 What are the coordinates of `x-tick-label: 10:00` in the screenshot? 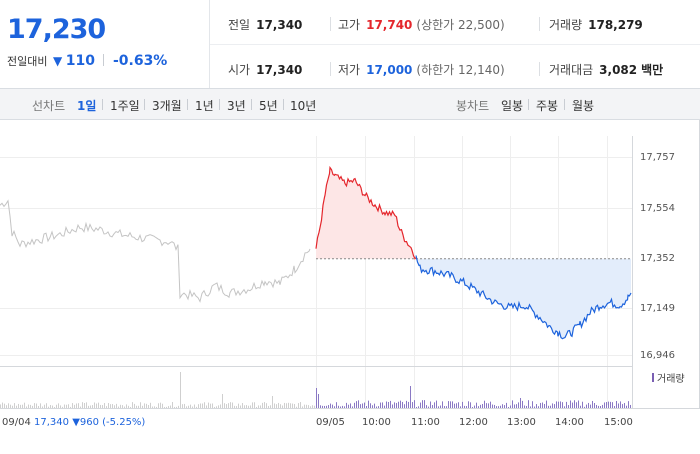 It's located at (376, 422).